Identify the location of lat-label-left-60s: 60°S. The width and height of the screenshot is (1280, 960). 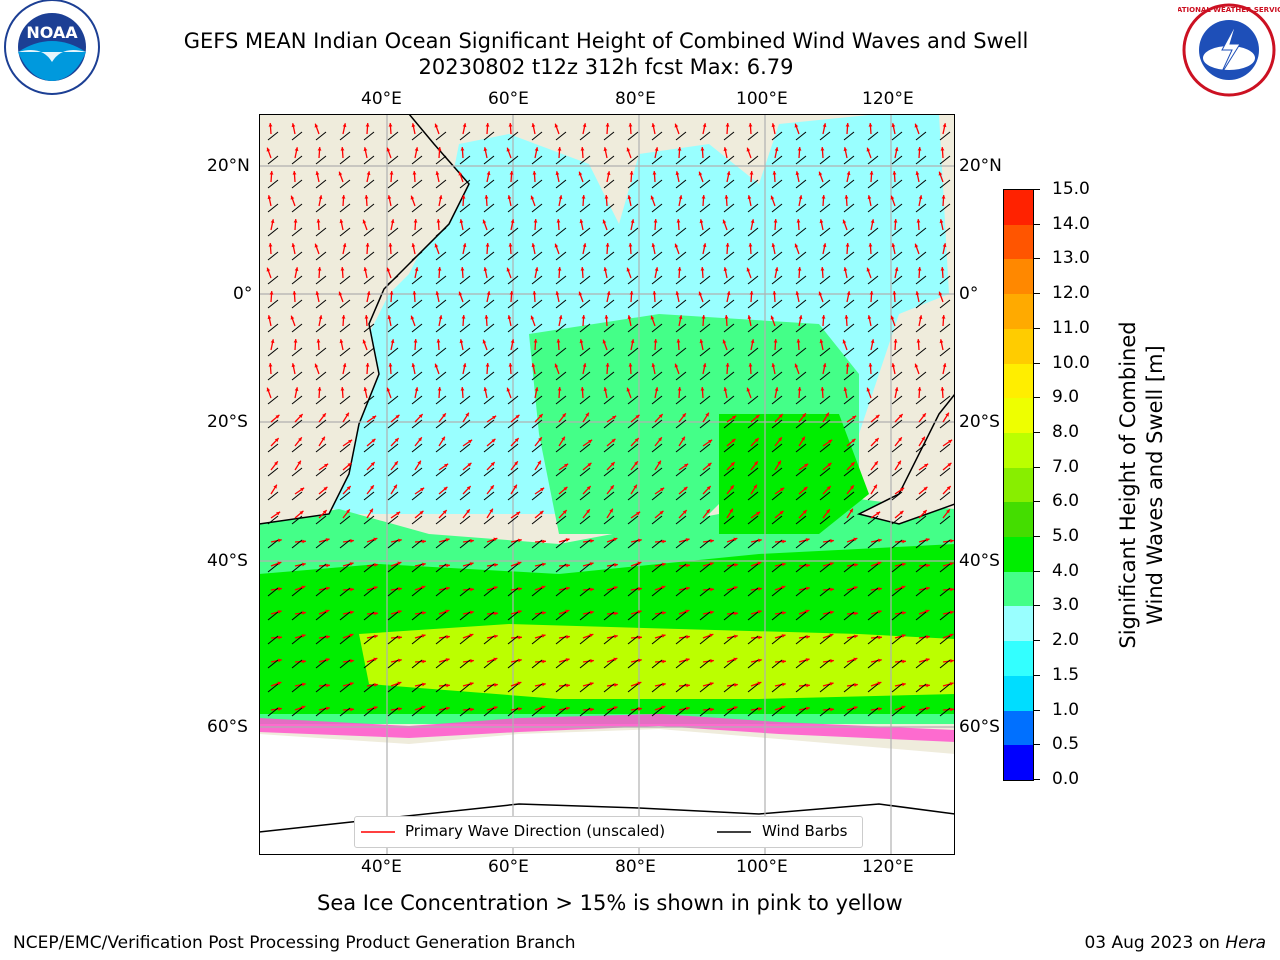
(227, 727).